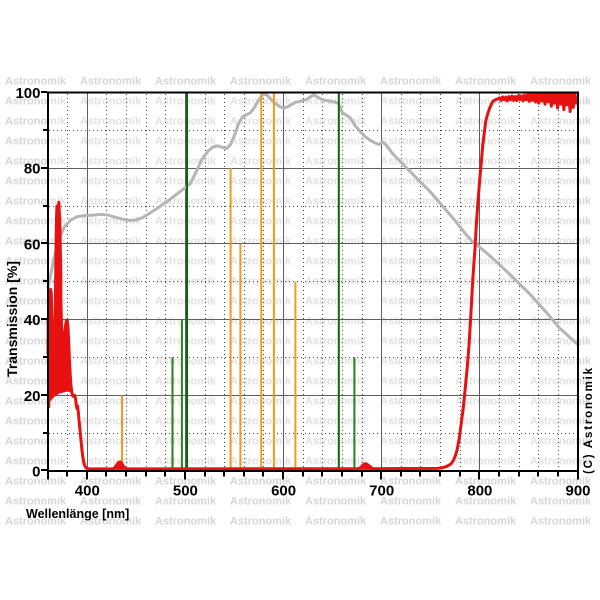 The height and width of the screenshot is (600, 600). Describe the element at coordinates (577, 491) in the screenshot. I see `svg-text: 900` at that location.